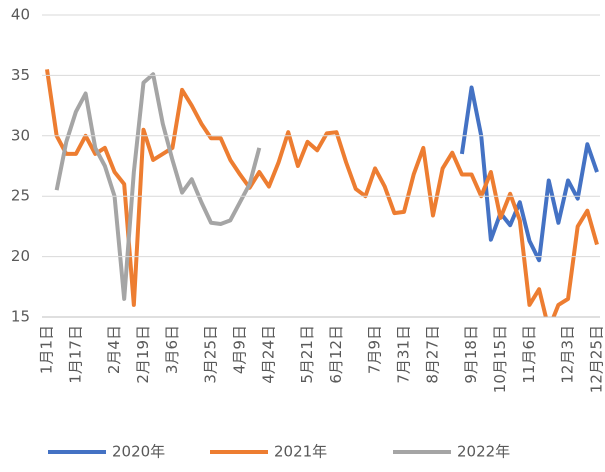 The image size is (605, 472). What do you see at coordinates (47, 349) in the screenshot?
I see `x-tick-label: 1月1日` at bounding box center [47, 349].